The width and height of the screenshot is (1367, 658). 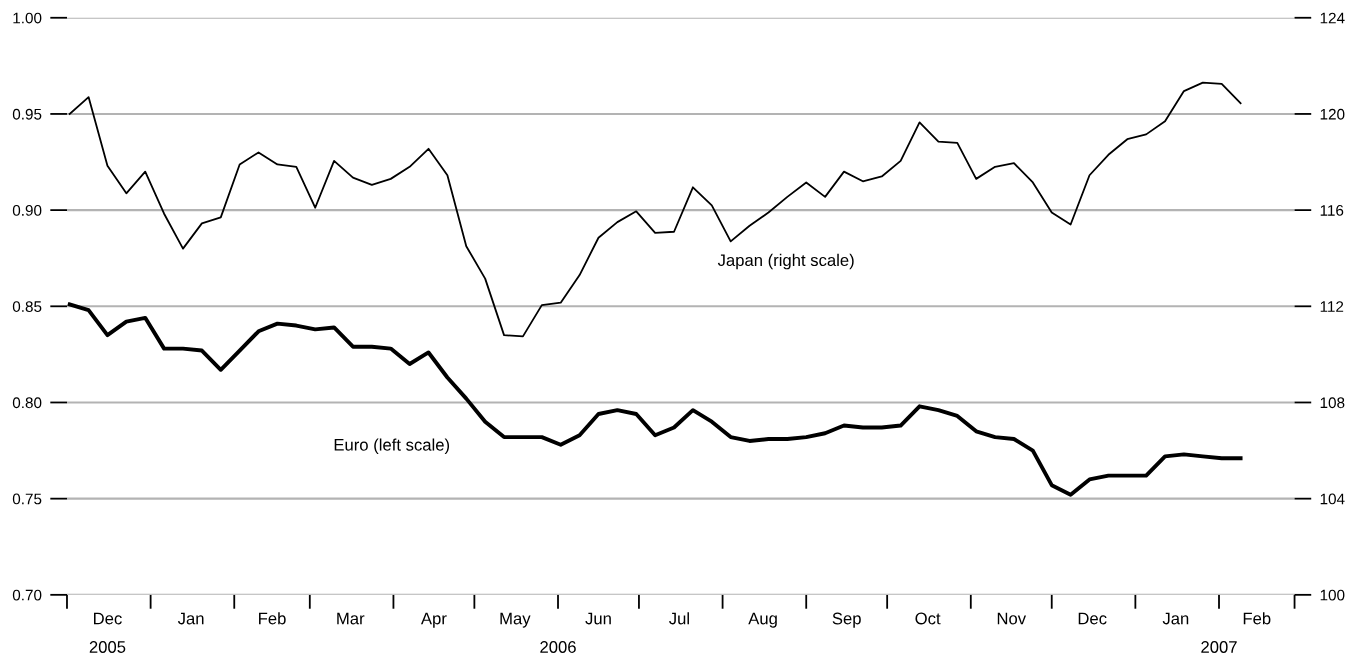 What do you see at coordinates (1332, 306) in the screenshot?
I see `y2-tick-label: 112` at bounding box center [1332, 306].